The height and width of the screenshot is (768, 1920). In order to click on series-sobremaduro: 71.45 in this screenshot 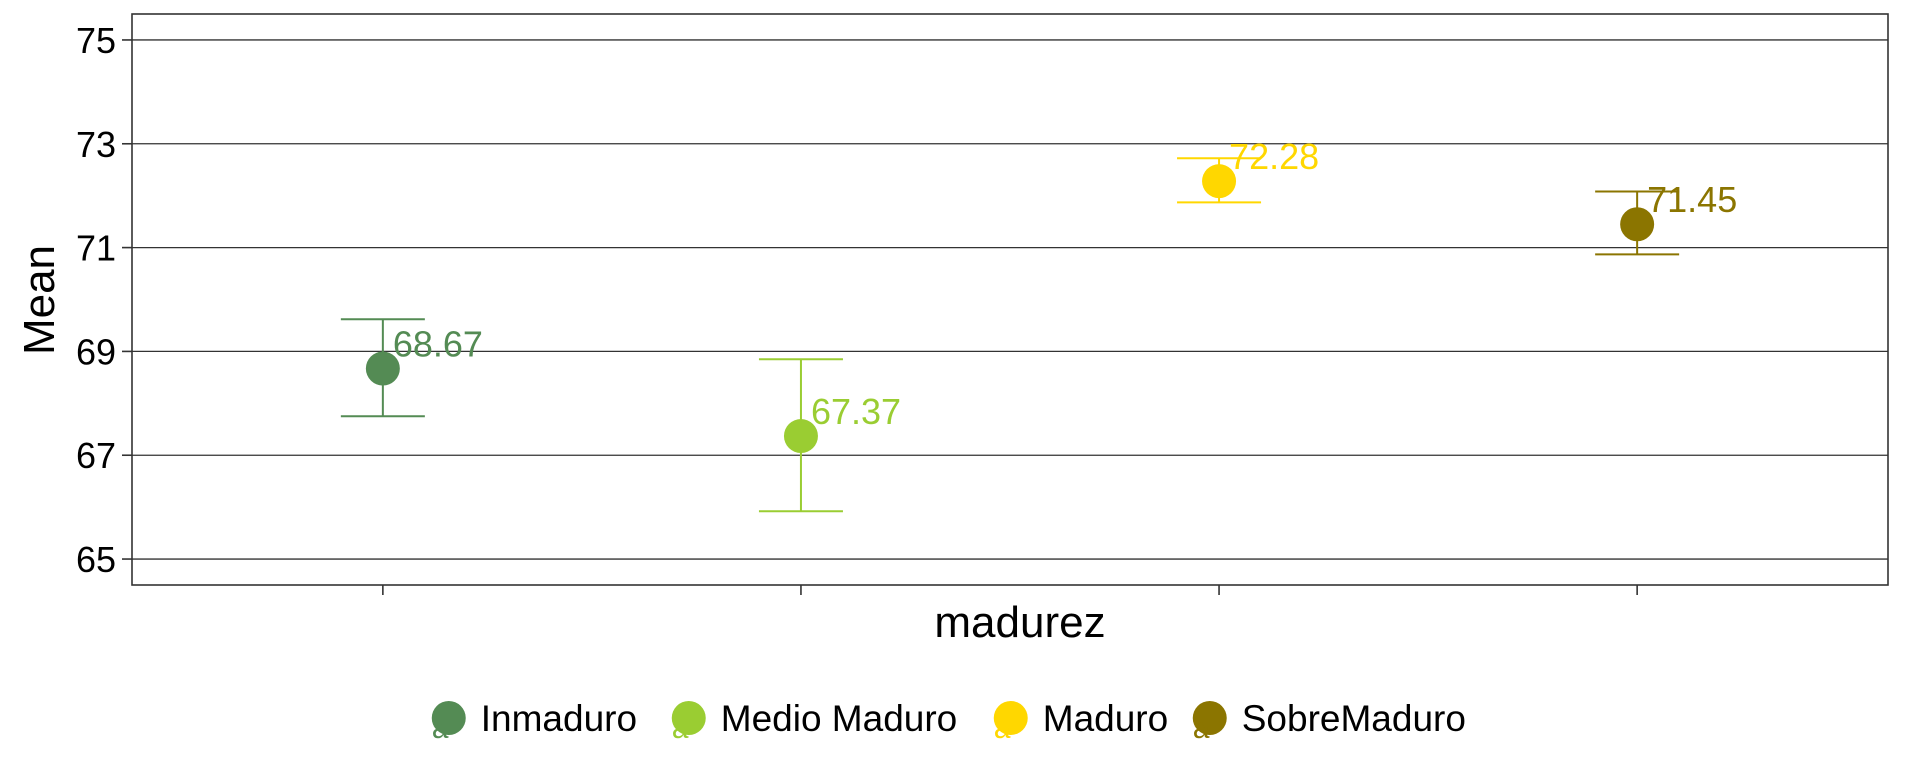, I will do `click(1666, 217)`.